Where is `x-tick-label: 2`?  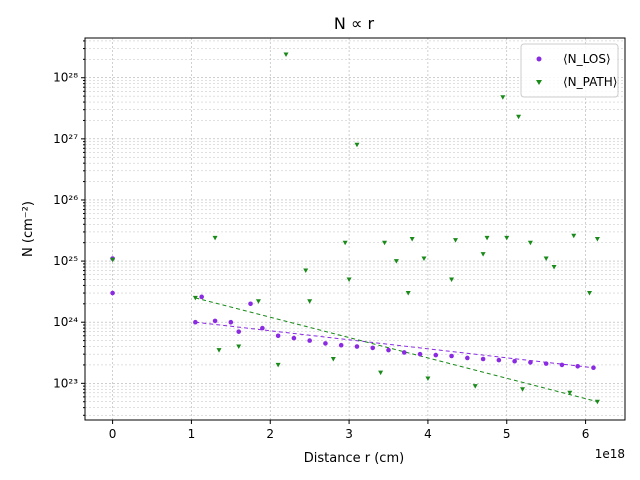
x-tick-label: 2 is located at coordinates (270, 434).